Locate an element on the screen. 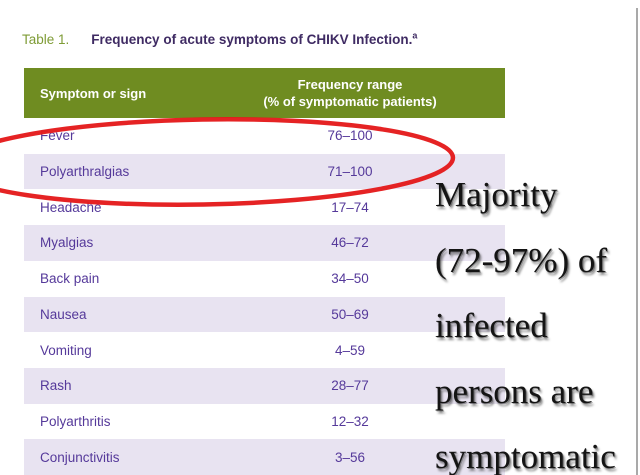  slide-right-border is located at coordinates (637, 241).